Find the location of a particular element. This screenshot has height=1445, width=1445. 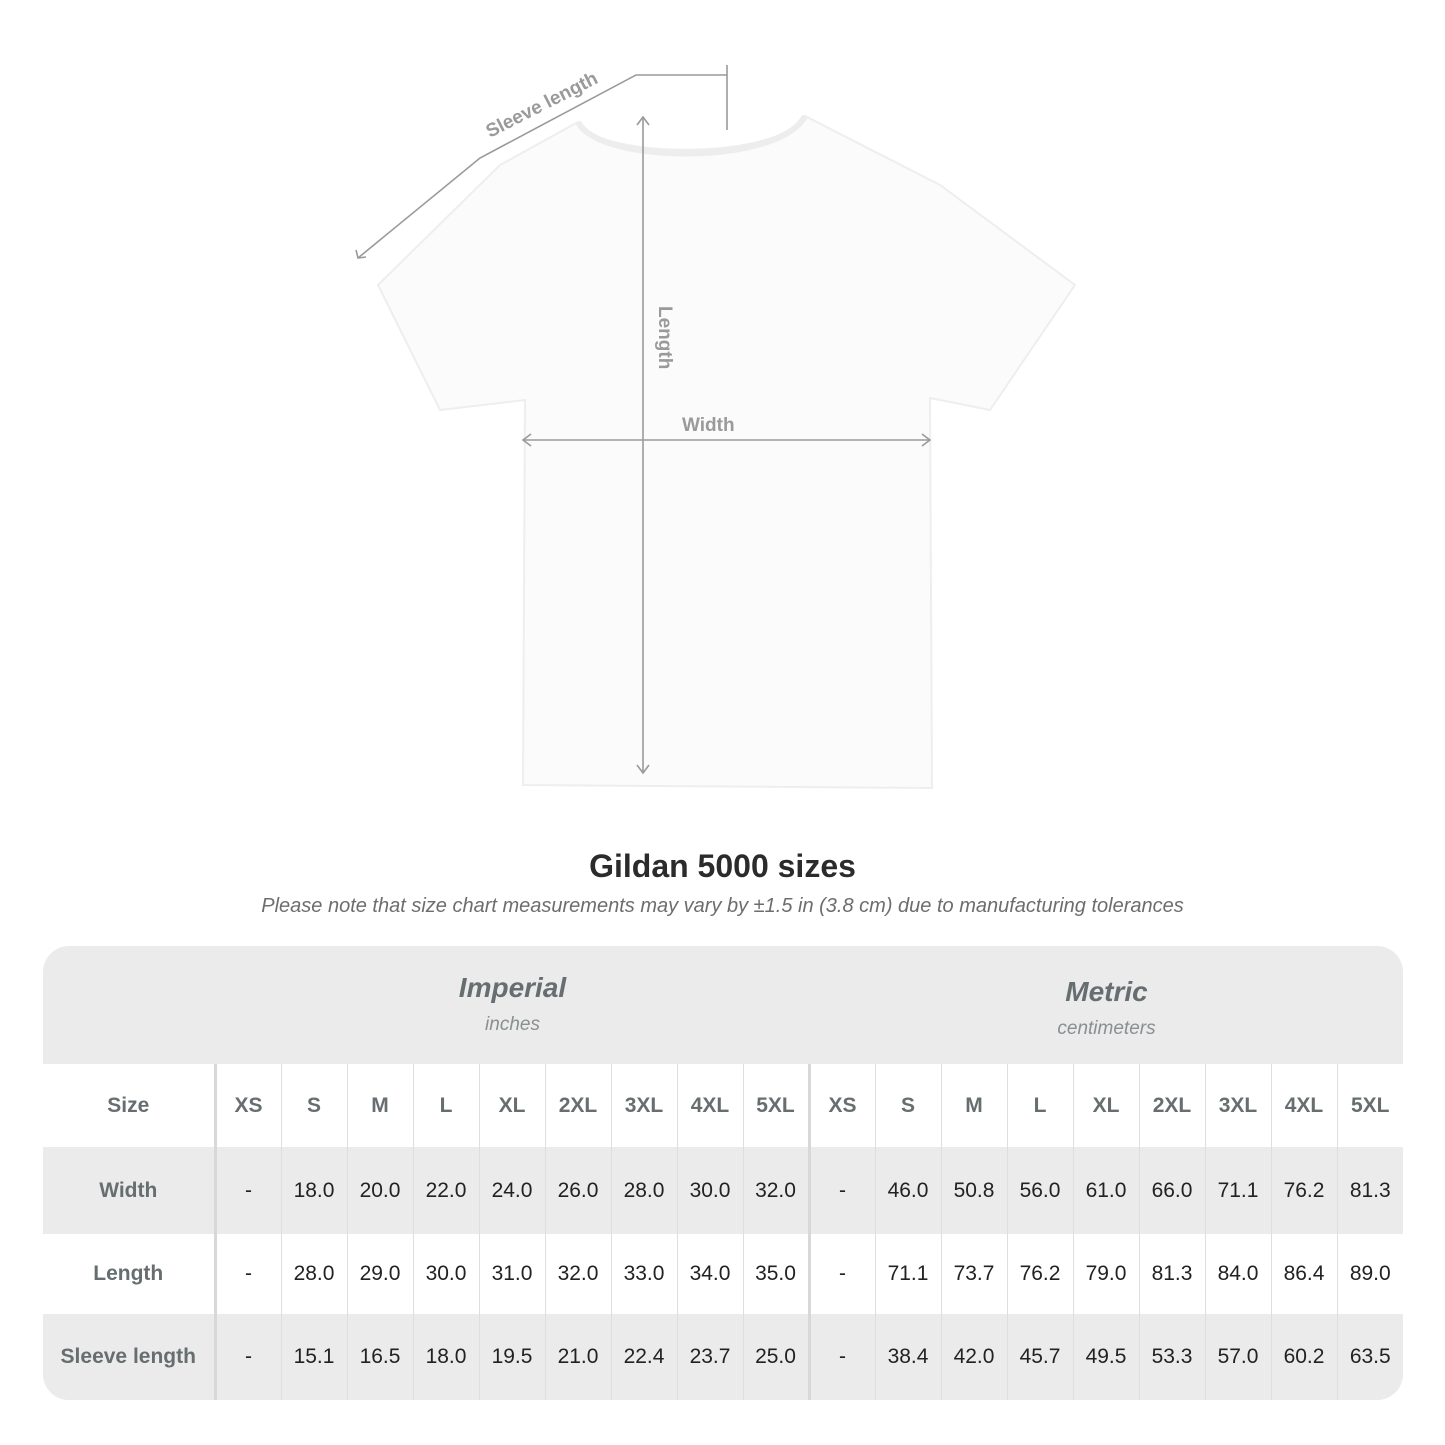

metric-size-xs: XS is located at coordinates (841, 1105).